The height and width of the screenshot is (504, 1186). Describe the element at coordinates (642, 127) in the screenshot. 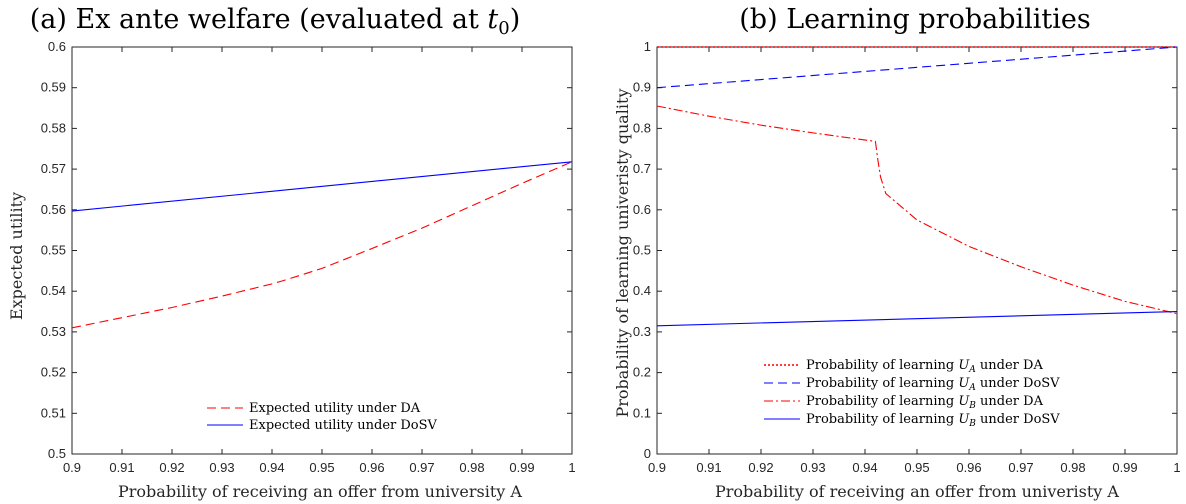

I see `chart-b-ytick-label: 0.8` at that location.